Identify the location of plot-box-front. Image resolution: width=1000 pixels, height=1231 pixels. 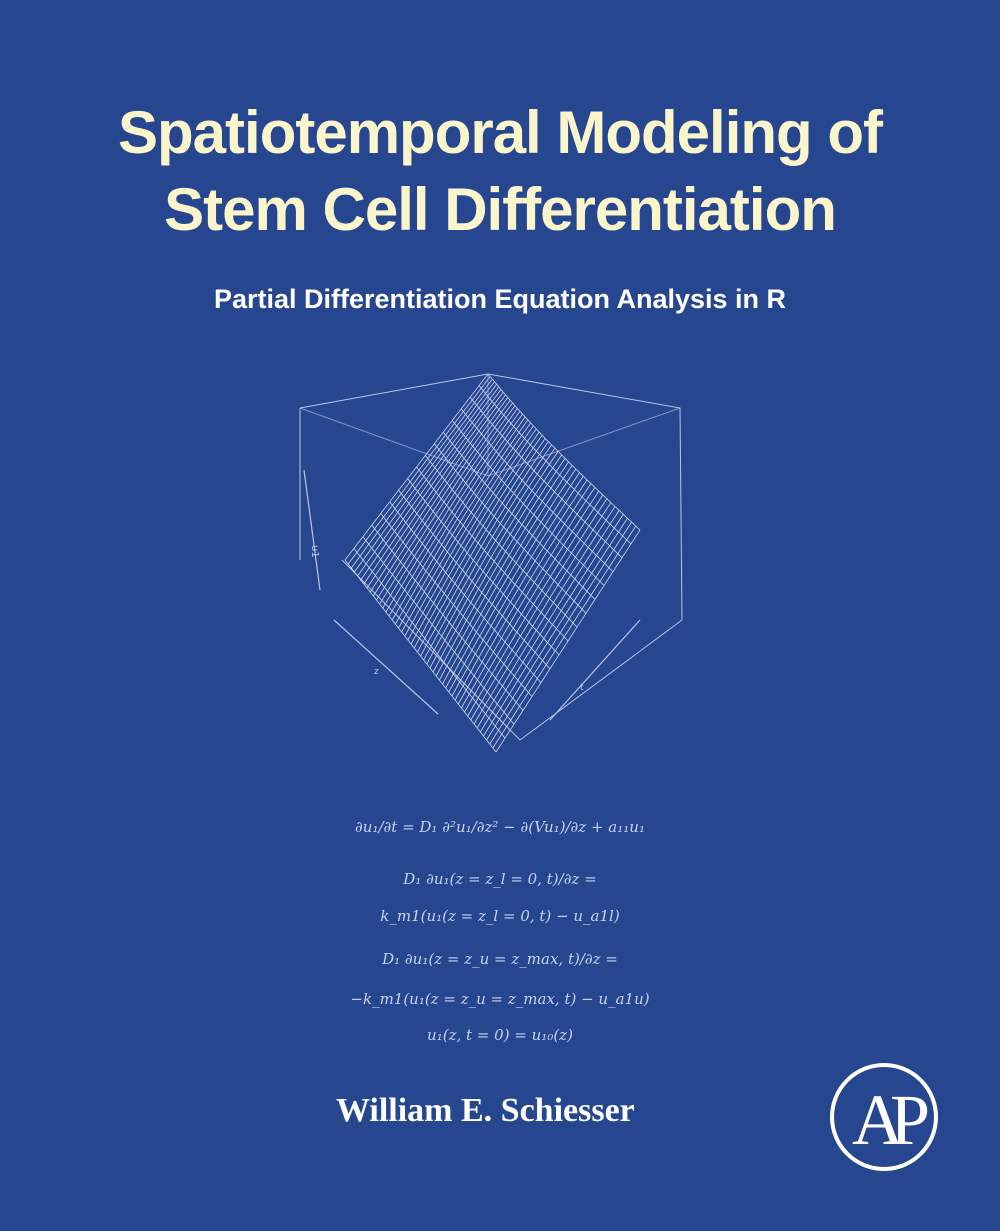
(512, 650).